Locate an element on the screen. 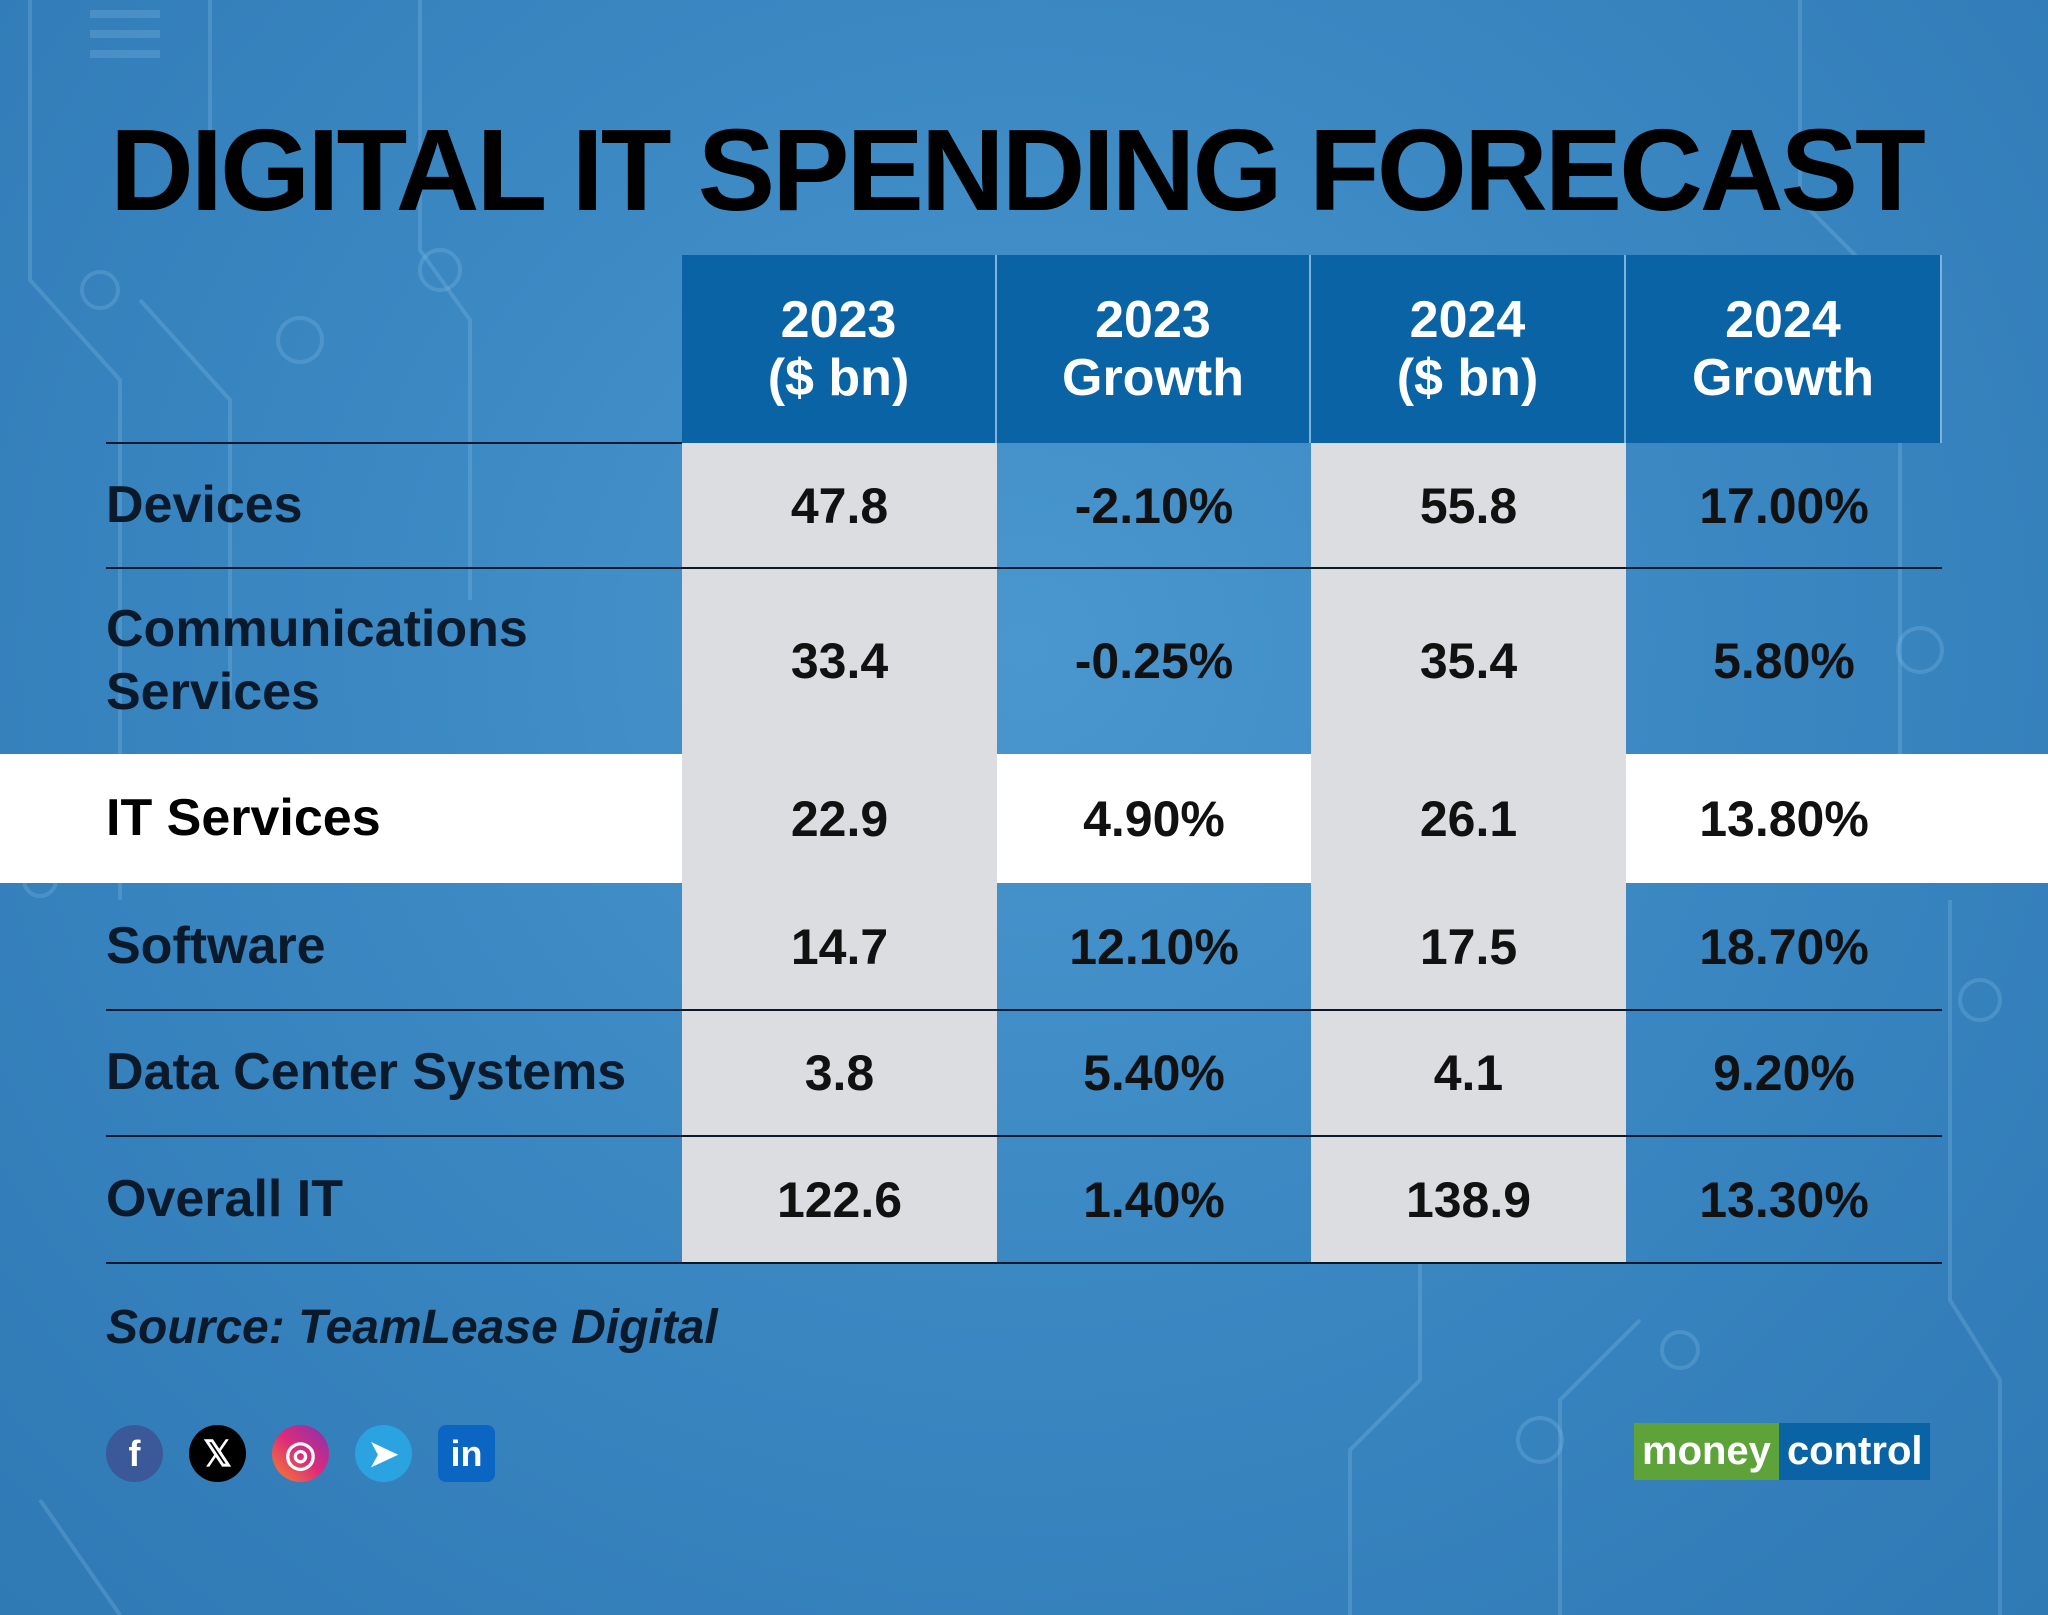  x-icon: 𝕏 is located at coordinates (217, 1453).